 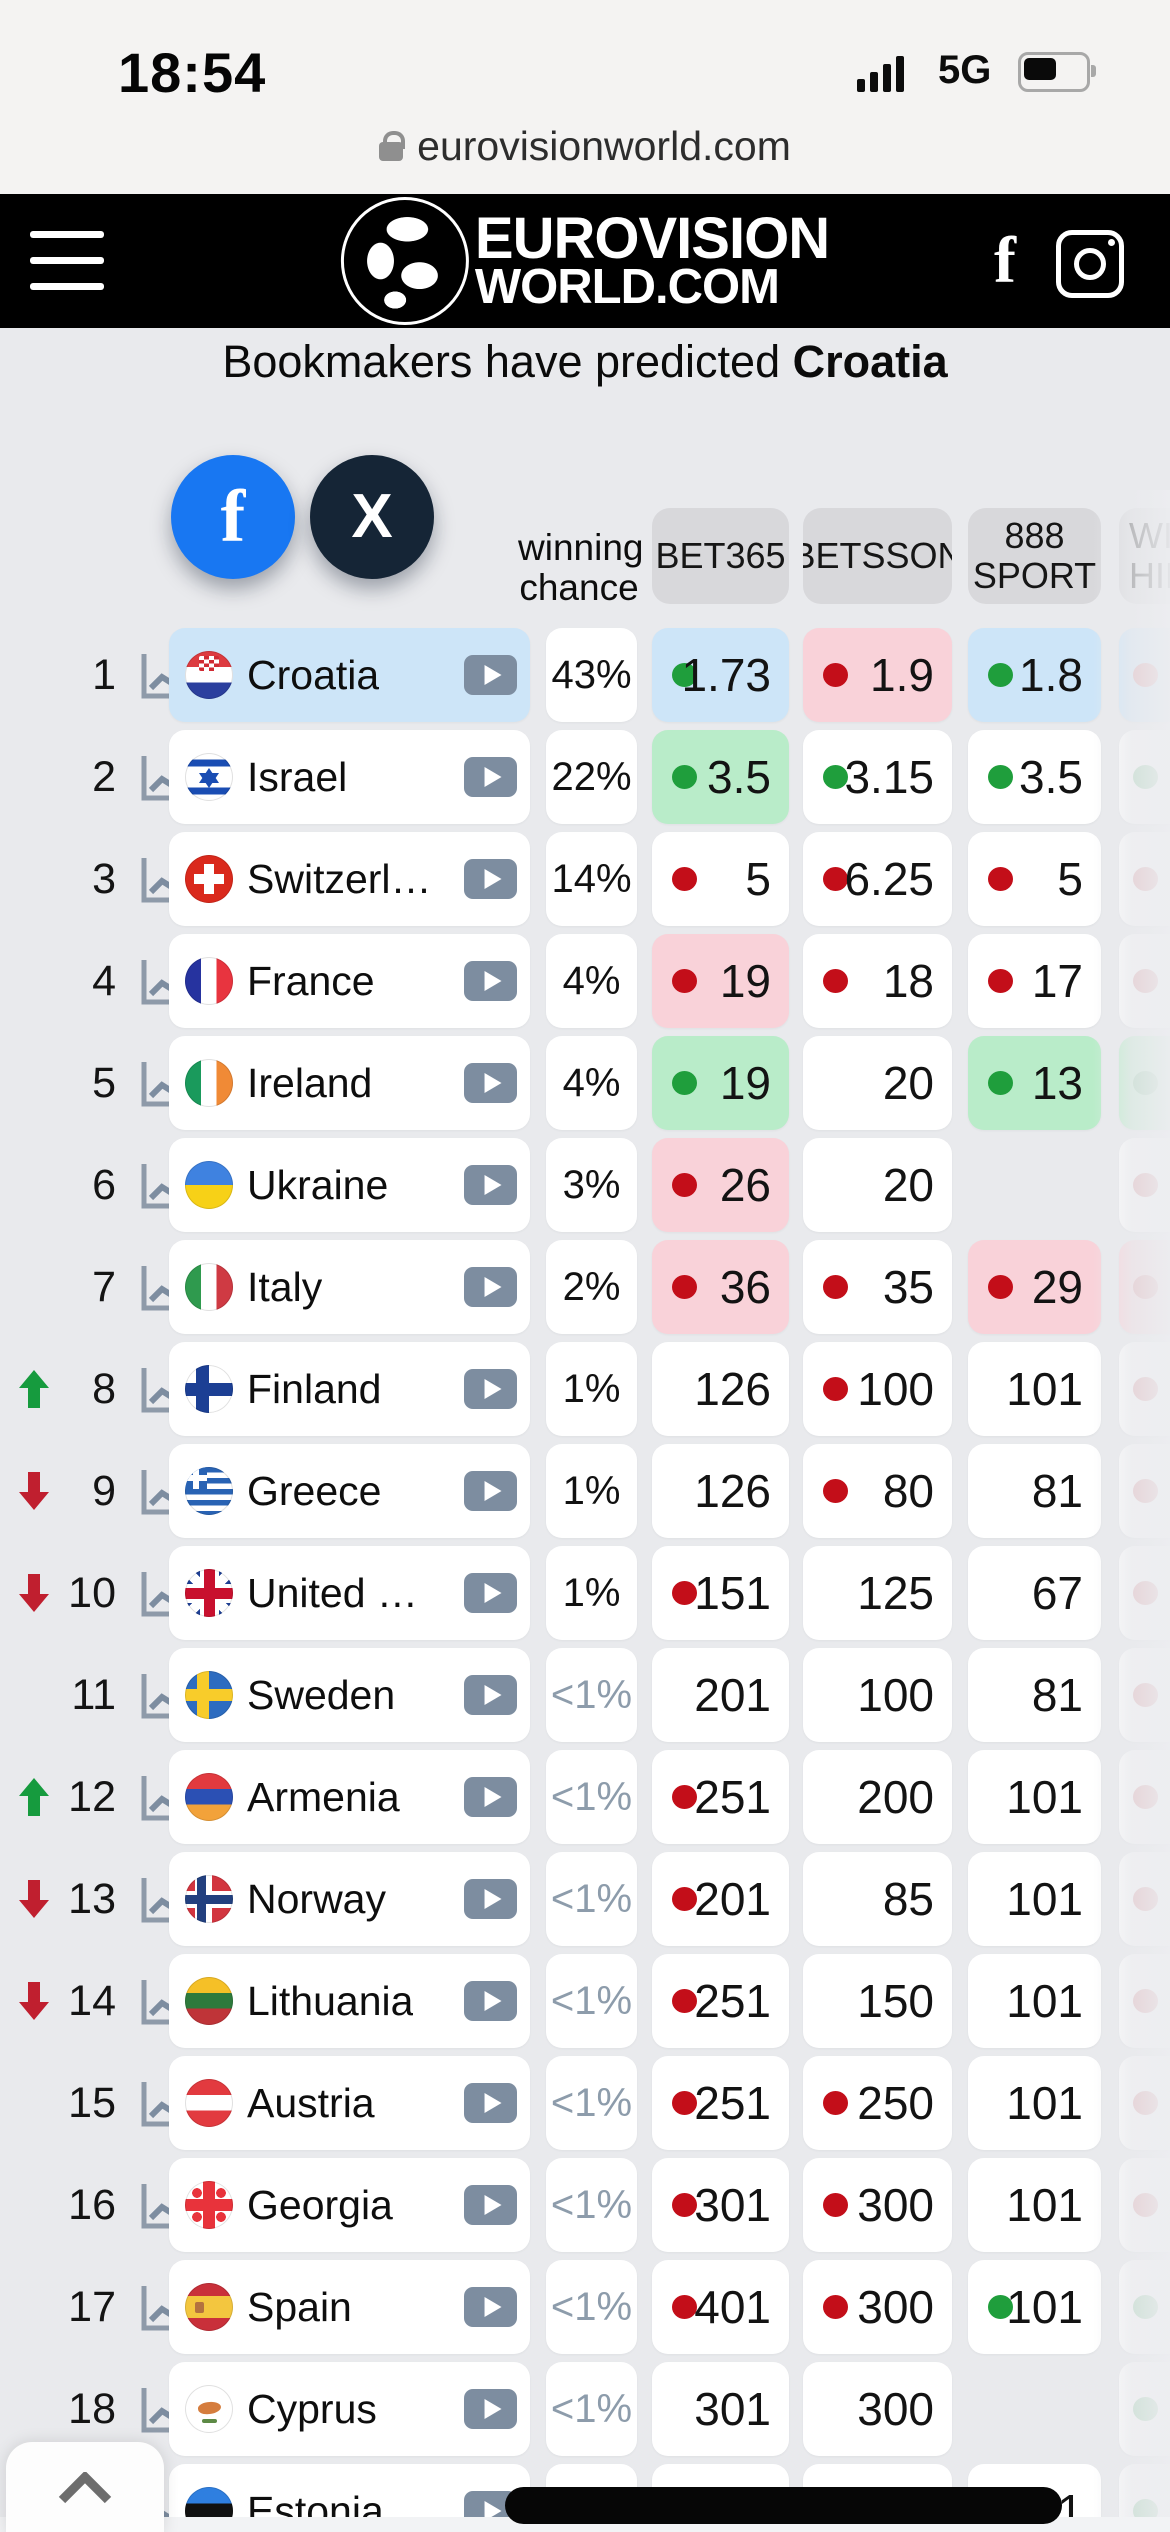 I want to click on country-cell: Greece, so click(x=349, y=1491).